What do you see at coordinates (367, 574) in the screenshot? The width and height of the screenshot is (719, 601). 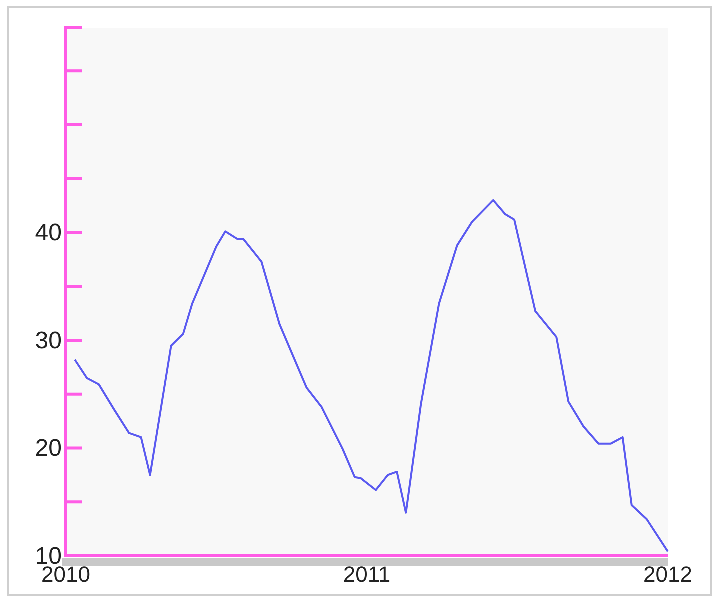 I see `x-tick-label: 2011` at bounding box center [367, 574].